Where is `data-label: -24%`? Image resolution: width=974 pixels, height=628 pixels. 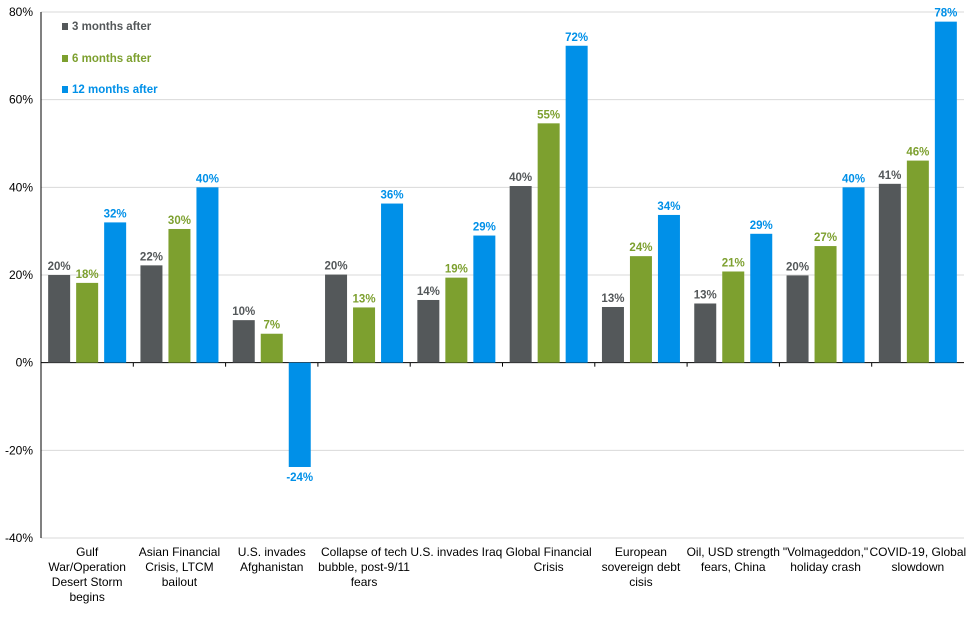
data-label: -24% is located at coordinates (299, 478).